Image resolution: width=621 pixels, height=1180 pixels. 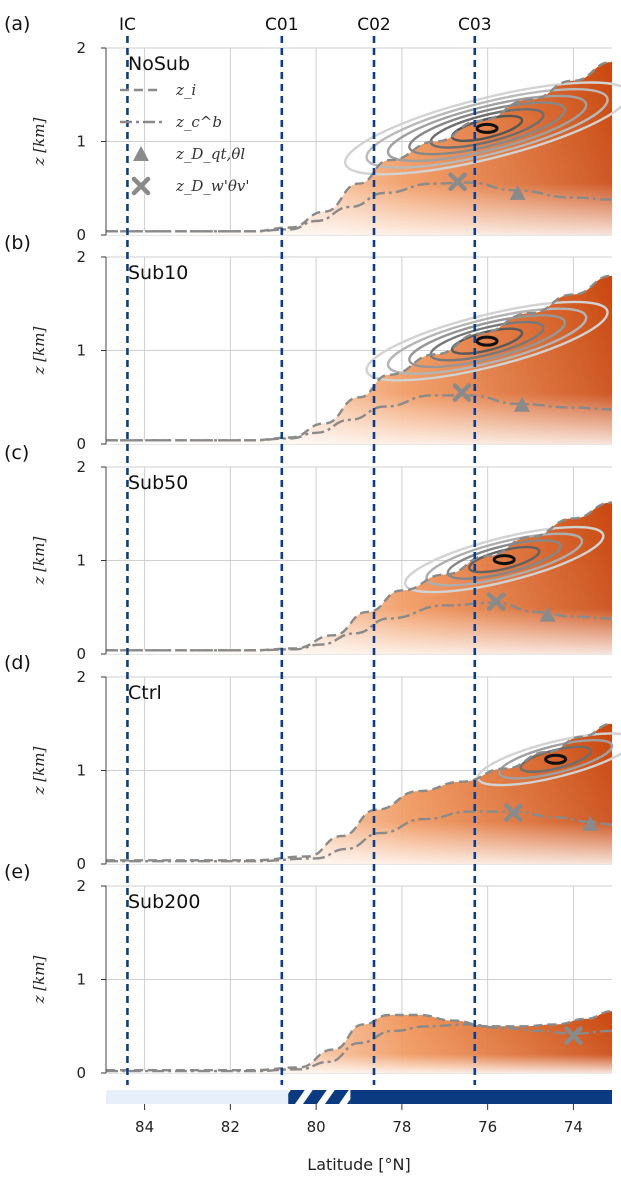 I want to click on x-tick-label: 76, so click(x=487, y=1127).